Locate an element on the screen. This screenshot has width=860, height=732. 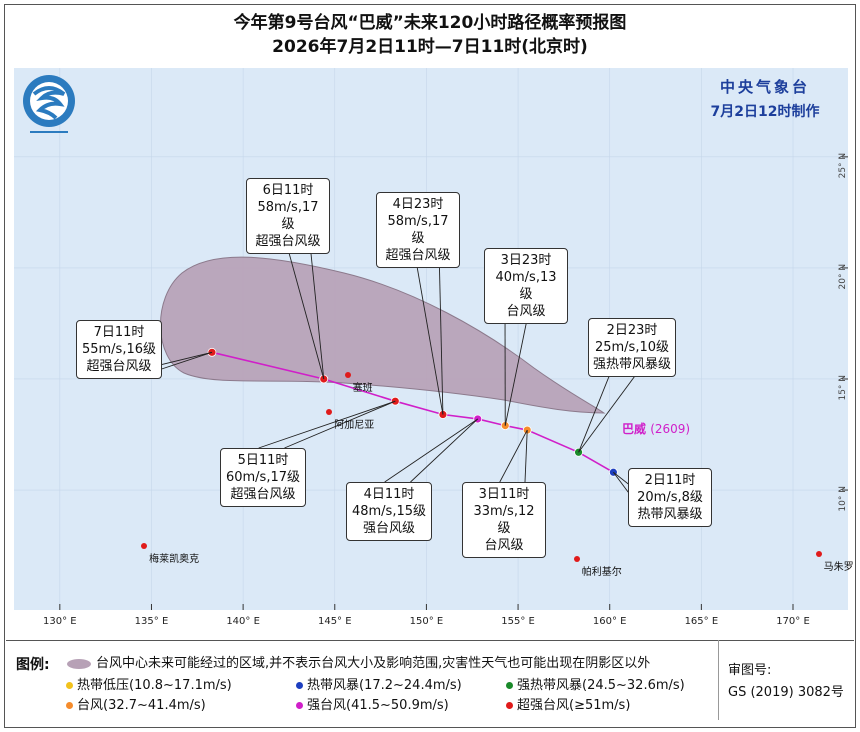
forecast-label-time: 4日11时 is located at coordinates (389, 494).